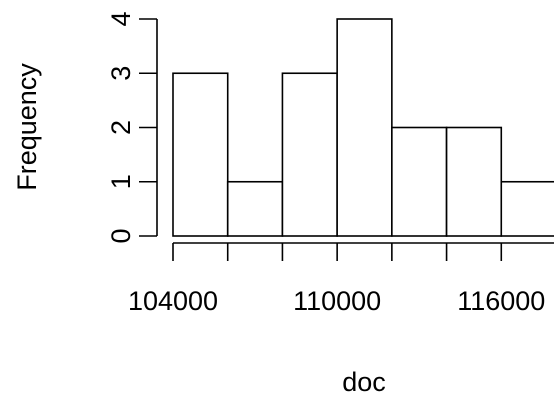 The image size is (554, 394). I want to click on y-tick-label: 2, so click(121, 127).